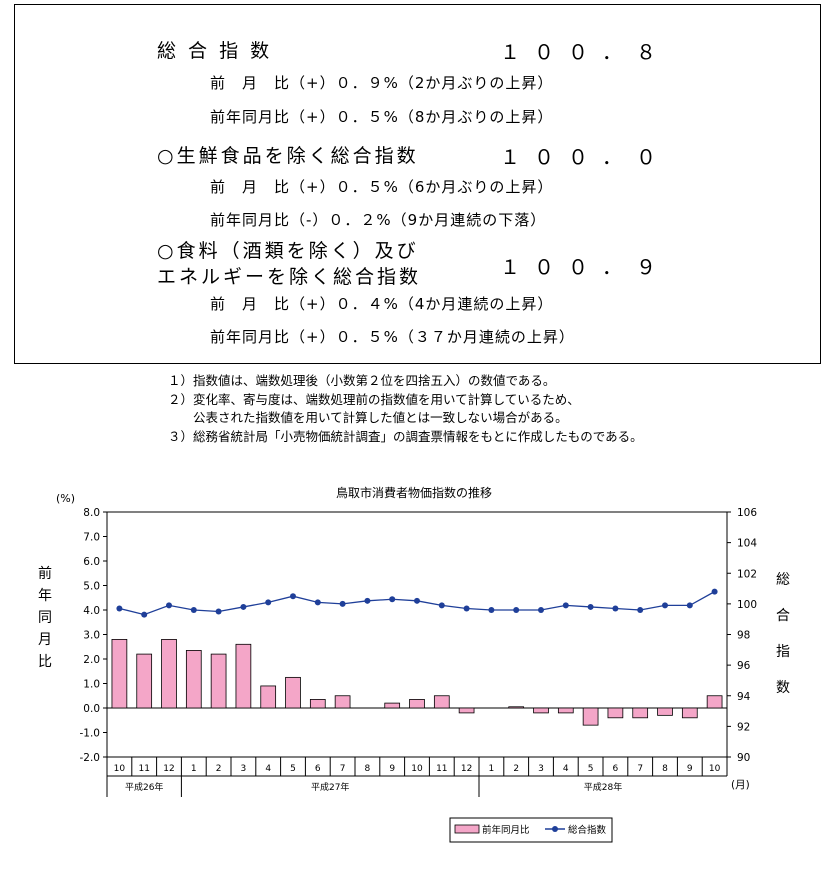  What do you see at coordinates (783, 652) in the screenshot?
I see `y-right-axis-label-char: 指` at bounding box center [783, 652].